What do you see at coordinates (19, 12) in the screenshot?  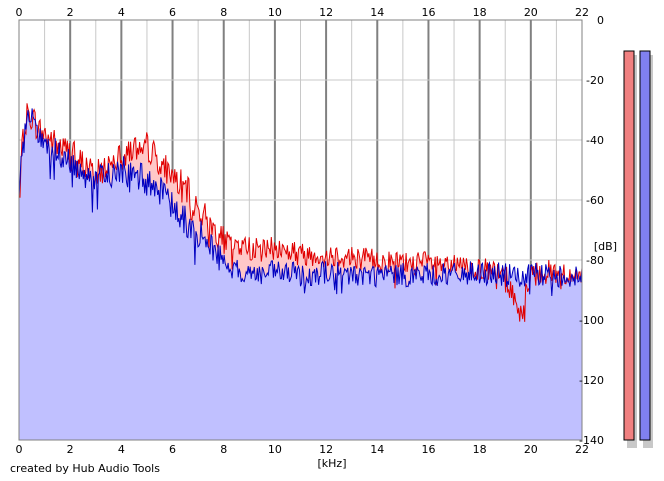 I see `x-tick-label-top: 0` at bounding box center [19, 12].